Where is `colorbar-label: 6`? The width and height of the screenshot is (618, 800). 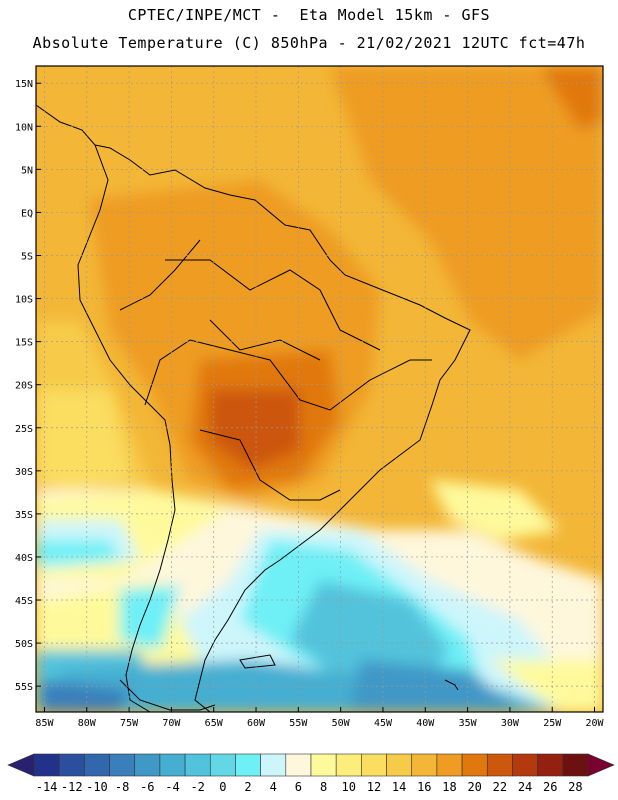
colorbar-label: 6 is located at coordinates (298, 787).